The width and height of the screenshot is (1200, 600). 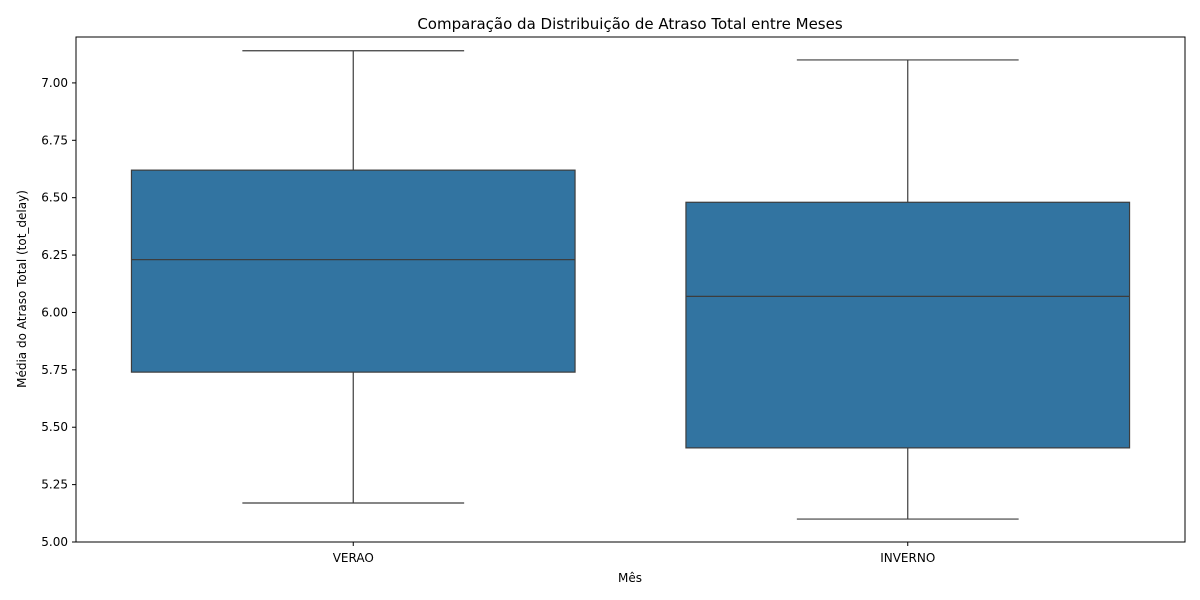 What do you see at coordinates (54, 312) in the screenshot?
I see `y-tick-label: 6.00` at bounding box center [54, 312].